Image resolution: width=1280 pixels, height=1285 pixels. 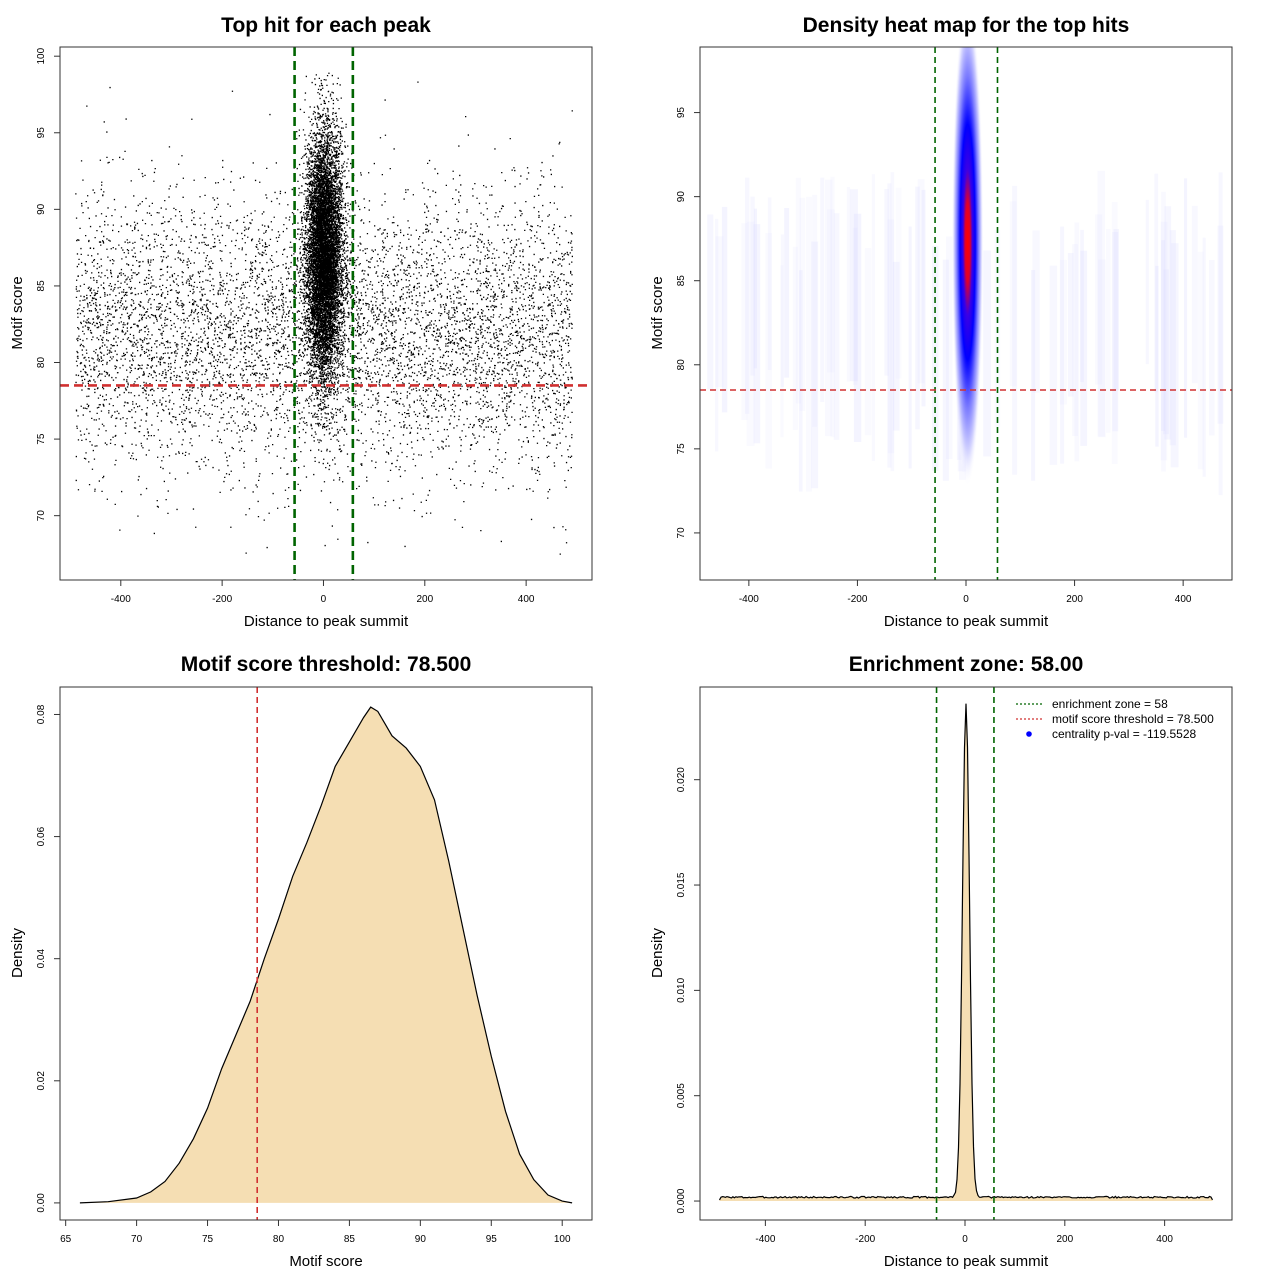 I want to click on x-tick-label: 65, so click(x=66, y=1239).